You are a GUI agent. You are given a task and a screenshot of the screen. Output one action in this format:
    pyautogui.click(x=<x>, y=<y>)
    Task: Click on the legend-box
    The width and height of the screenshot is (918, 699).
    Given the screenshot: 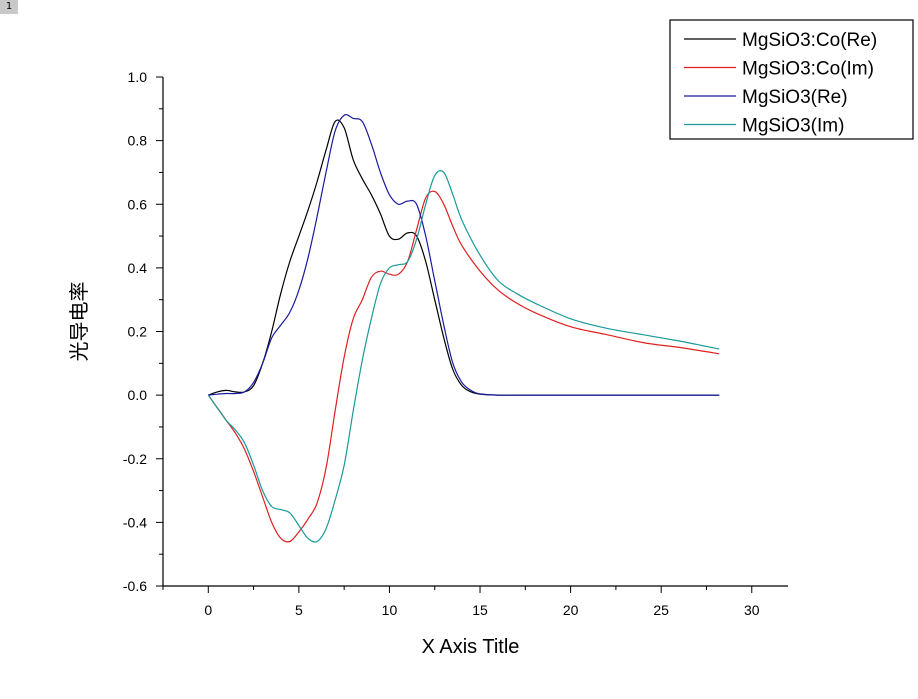 What is the action you would take?
    pyautogui.click(x=791, y=79)
    